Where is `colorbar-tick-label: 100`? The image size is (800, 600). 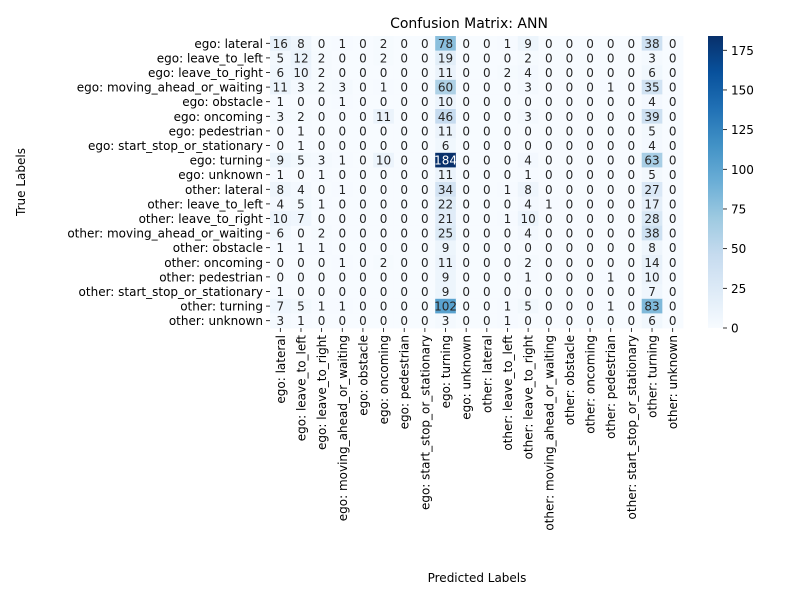 colorbar-tick-label: 100 is located at coordinates (742, 170).